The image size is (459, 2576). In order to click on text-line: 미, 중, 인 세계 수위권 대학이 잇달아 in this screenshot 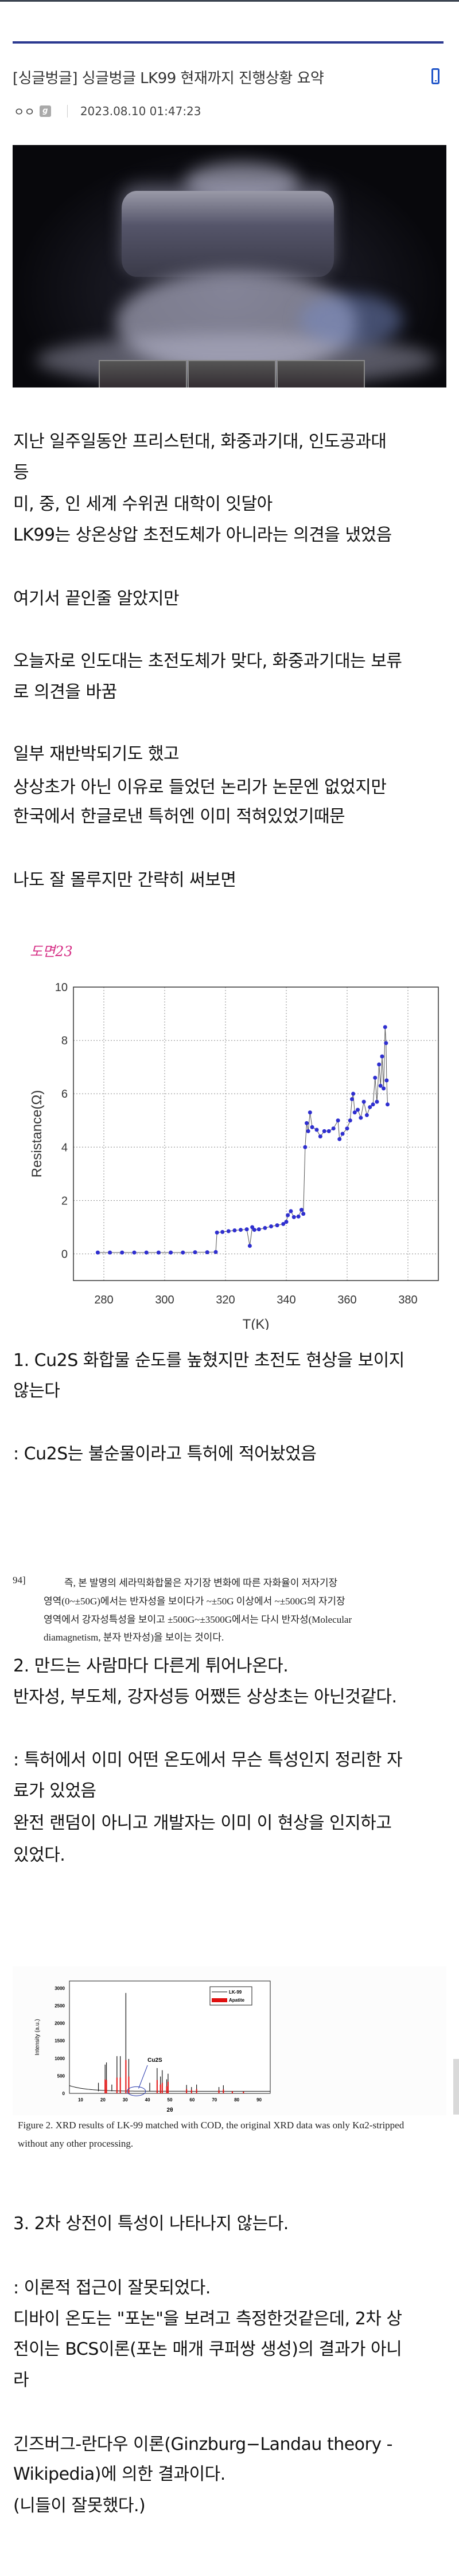, I will do `click(143, 504)`.